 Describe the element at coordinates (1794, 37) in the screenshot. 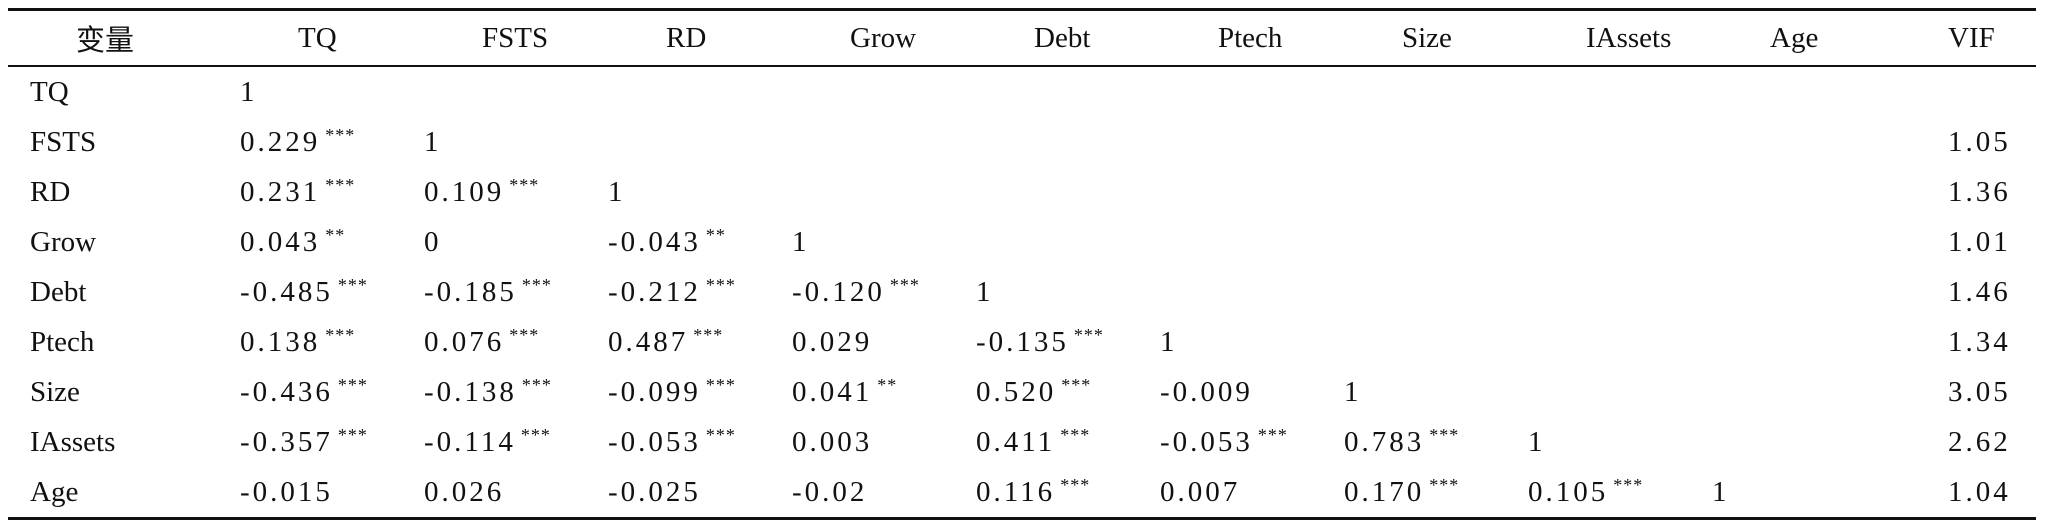

I see `header-age: Age` at that location.